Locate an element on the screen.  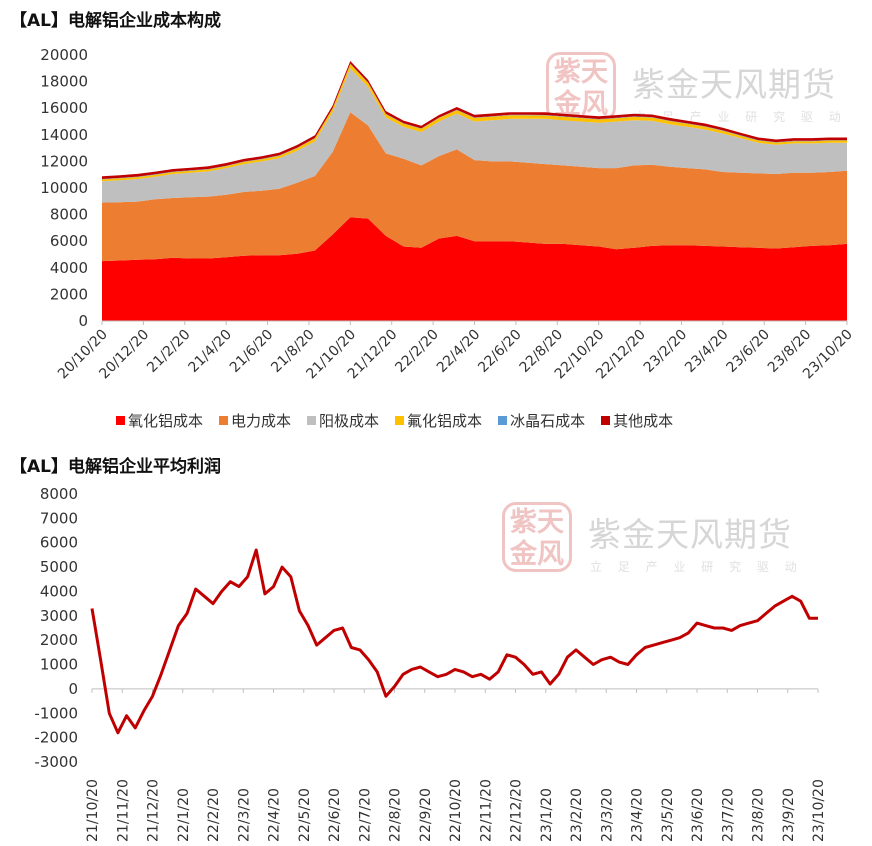
legend-item-3: 氟化铝成本 is located at coordinates (438, 420).